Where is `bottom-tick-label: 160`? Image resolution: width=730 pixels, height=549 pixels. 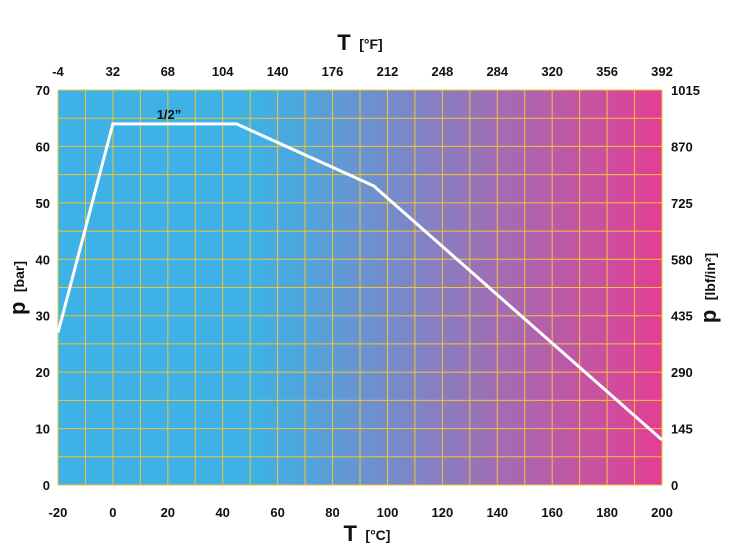
bottom-tick-label: 160 is located at coordinates (552, 512).